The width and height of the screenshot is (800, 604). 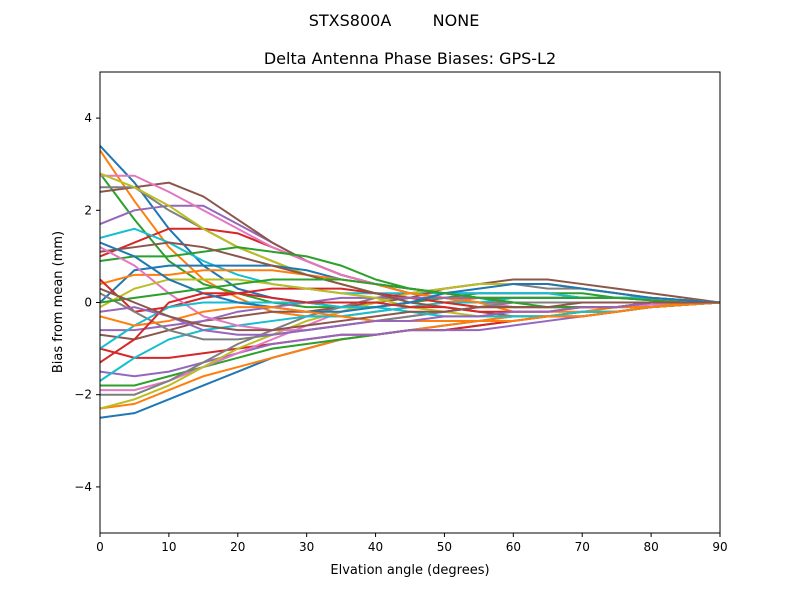 I want to click on x-tick-label: 10, so click(x=168, y=547).